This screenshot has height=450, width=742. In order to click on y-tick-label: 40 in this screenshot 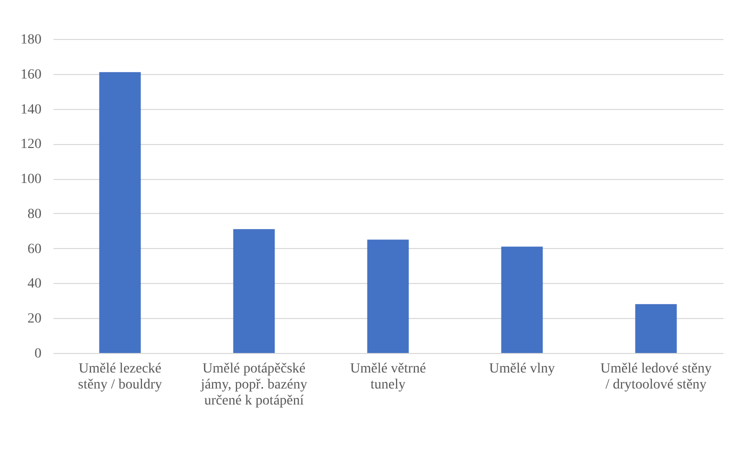, I will do `click(35, 284)`.